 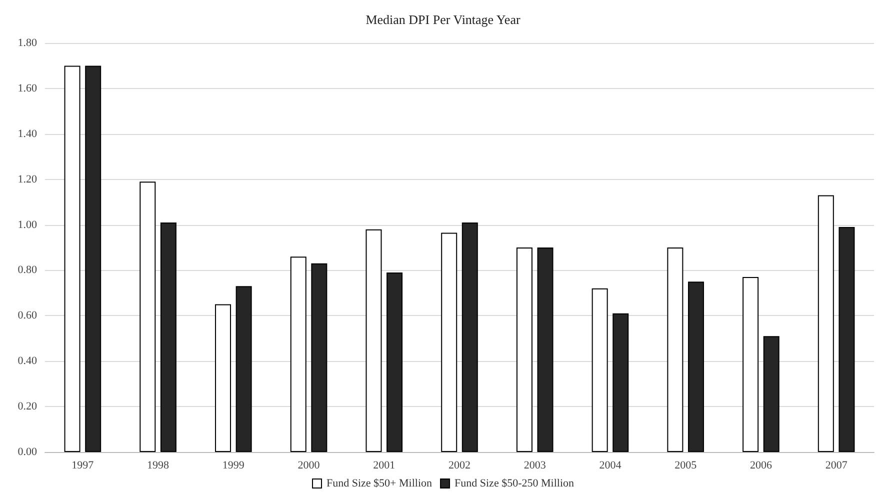 I want to click on y-tick-label: 1.80, so click(x=28, y=43).